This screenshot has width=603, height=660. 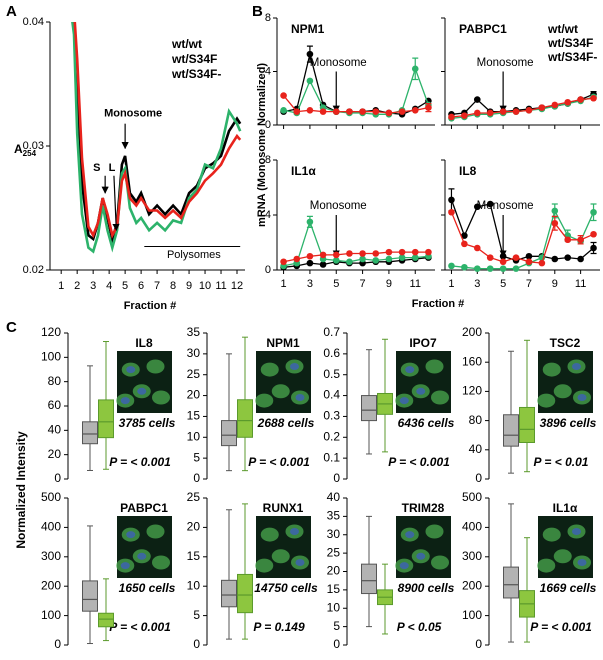 I want to click on x-tick-label: 7, so click(x=157, y=286).